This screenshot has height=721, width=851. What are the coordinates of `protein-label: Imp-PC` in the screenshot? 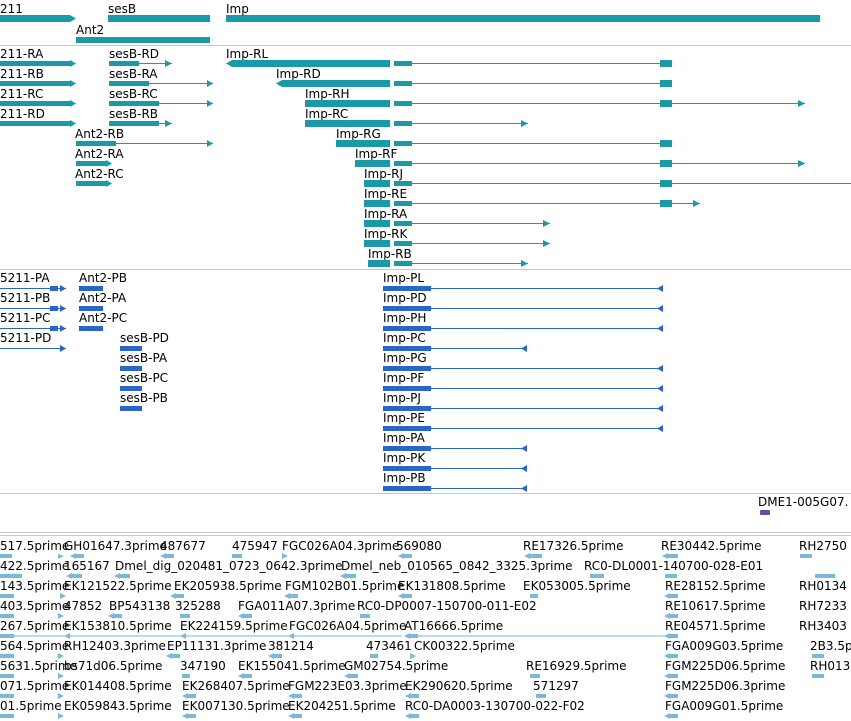 It's located at (404, 338).